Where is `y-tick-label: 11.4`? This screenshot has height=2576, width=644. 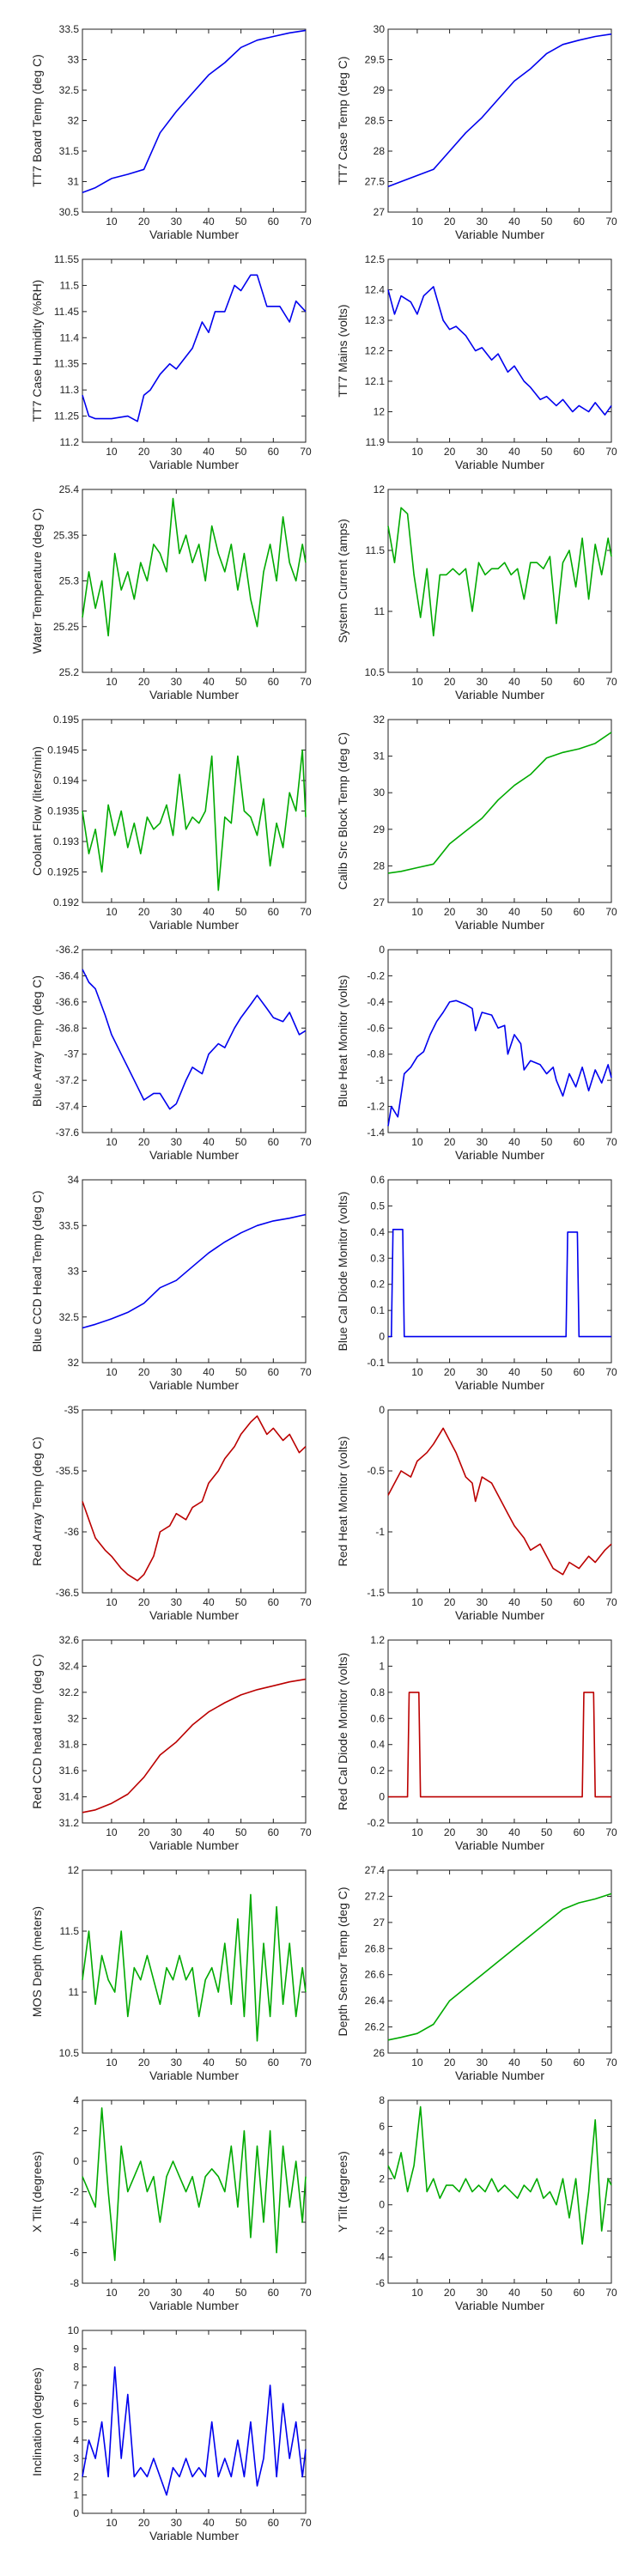
y-tick-label: 11.4 is located at coordinates (70, 337).